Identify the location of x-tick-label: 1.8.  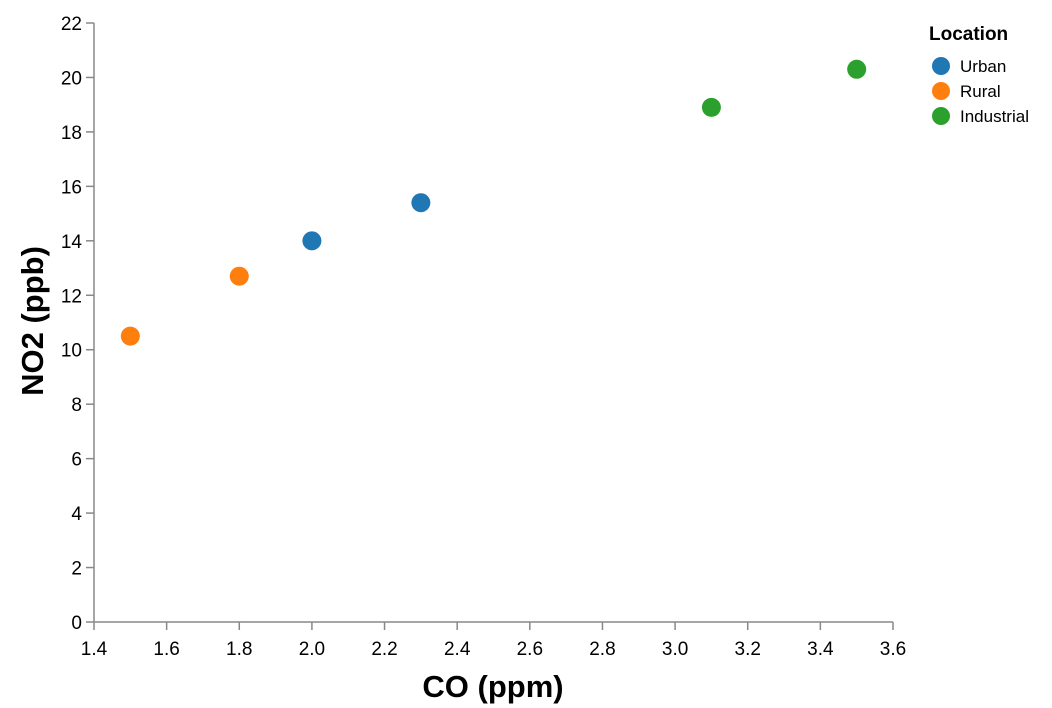
(239, 649).